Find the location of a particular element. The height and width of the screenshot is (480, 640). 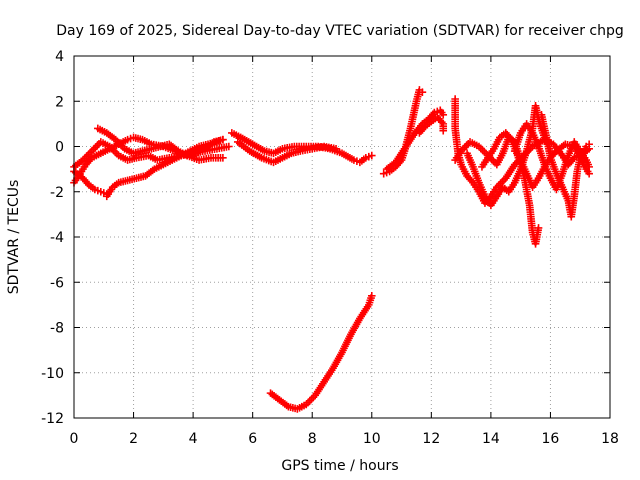

series-arc-p is located at coordinates (565, 166).